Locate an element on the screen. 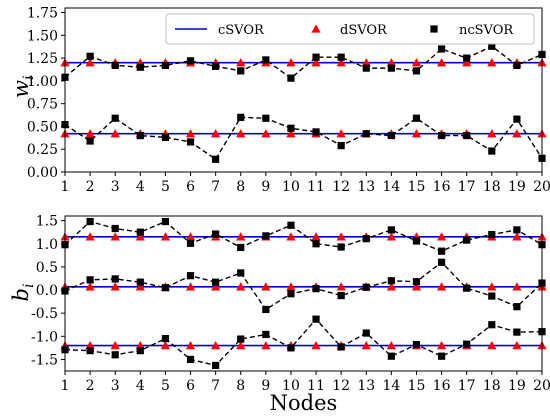 This screenshot has height=416, width=550. x-tick-label: 18 is located at coordinates (492, 187).